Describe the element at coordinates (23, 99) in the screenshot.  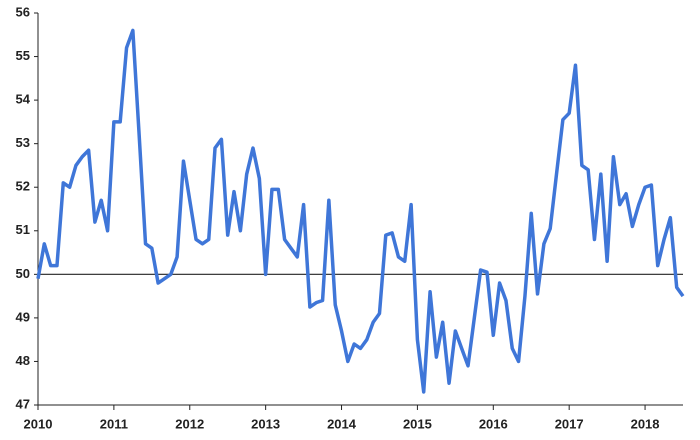
I see `y-tick-label: 54` at that location.